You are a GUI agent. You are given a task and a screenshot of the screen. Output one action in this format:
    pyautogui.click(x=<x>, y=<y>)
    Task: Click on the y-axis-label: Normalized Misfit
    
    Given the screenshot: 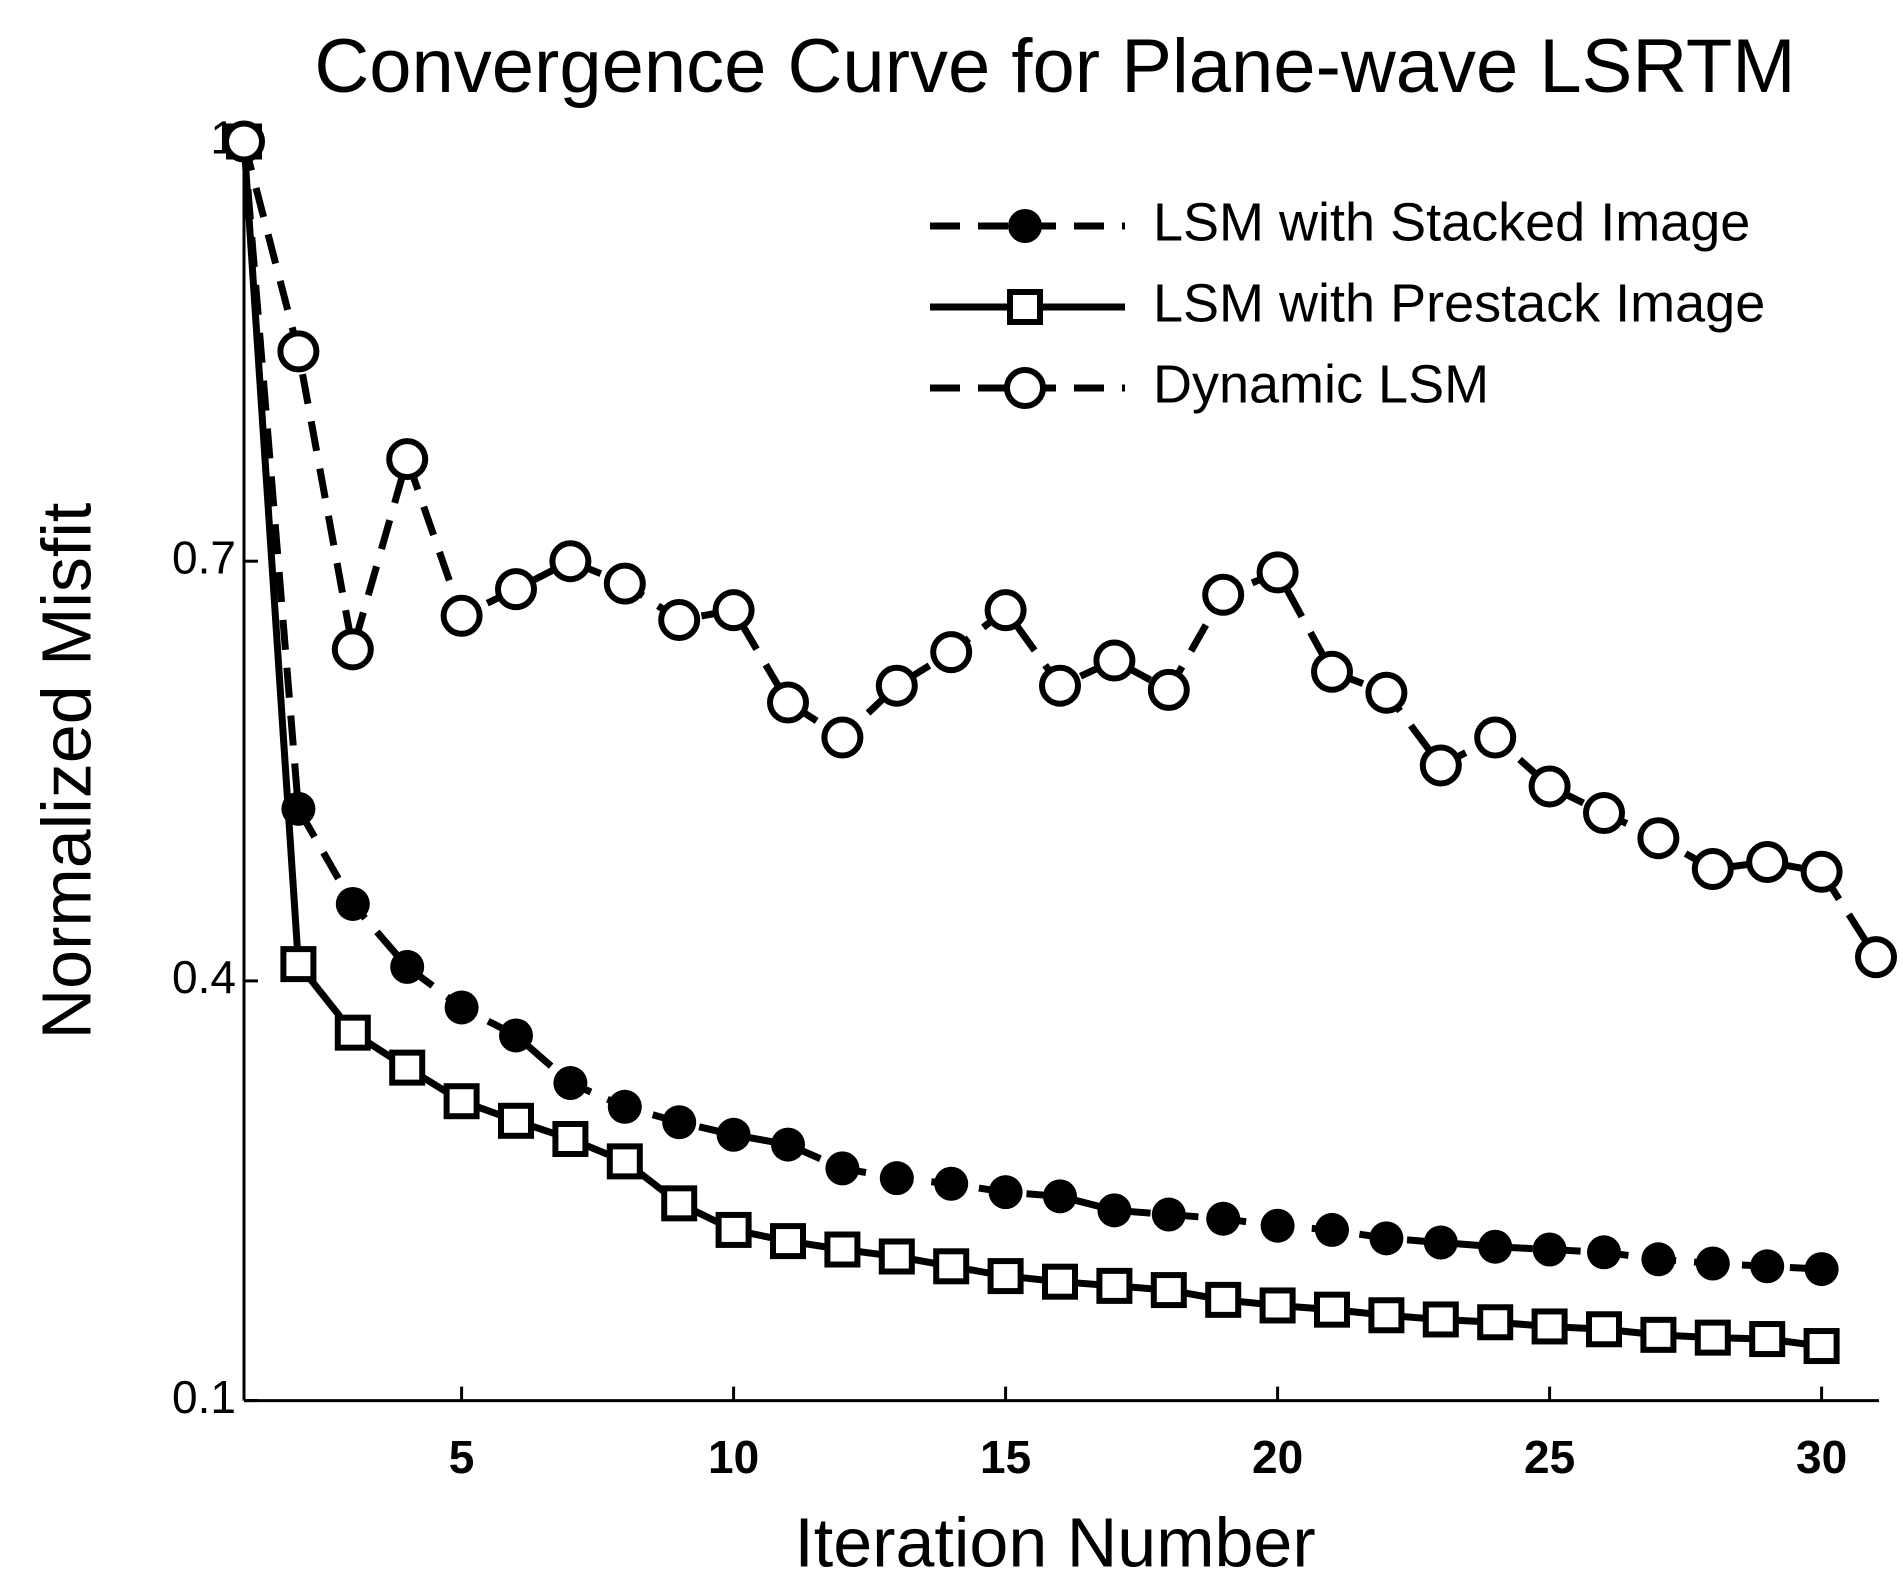 What is the action you would take?
    pyautogui.click(x=66, y=771)
    